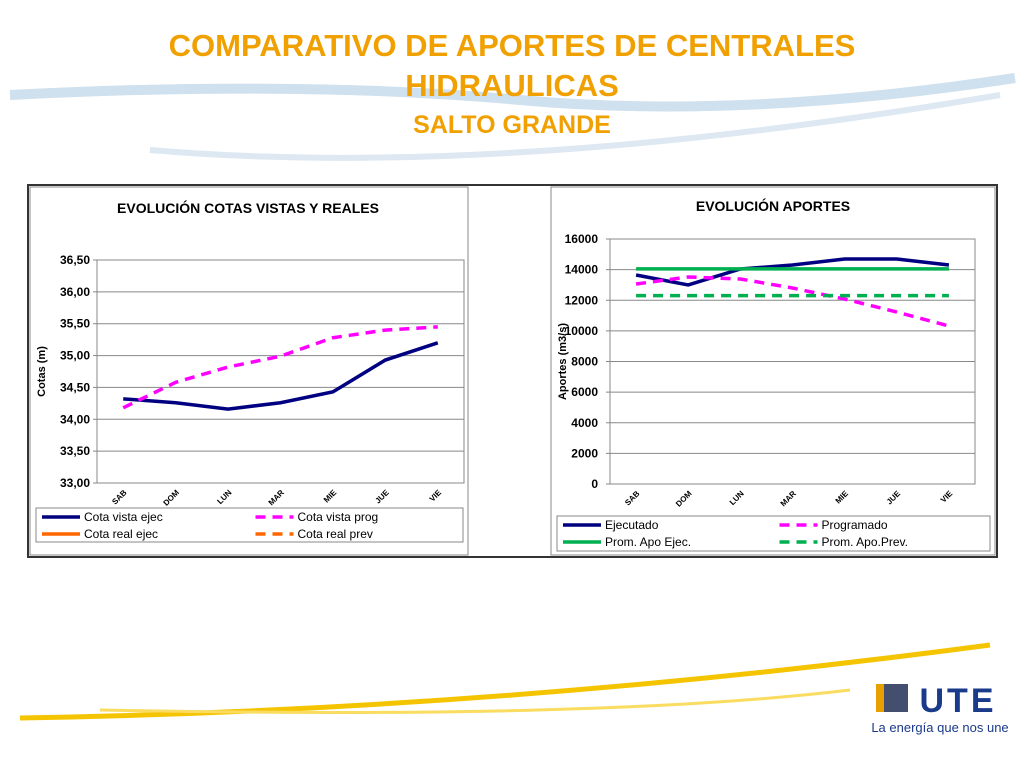 Image resolution: width=1024 pixels, height=773 pixels. I want to click on logo-text: UTE, so click(958, 701).